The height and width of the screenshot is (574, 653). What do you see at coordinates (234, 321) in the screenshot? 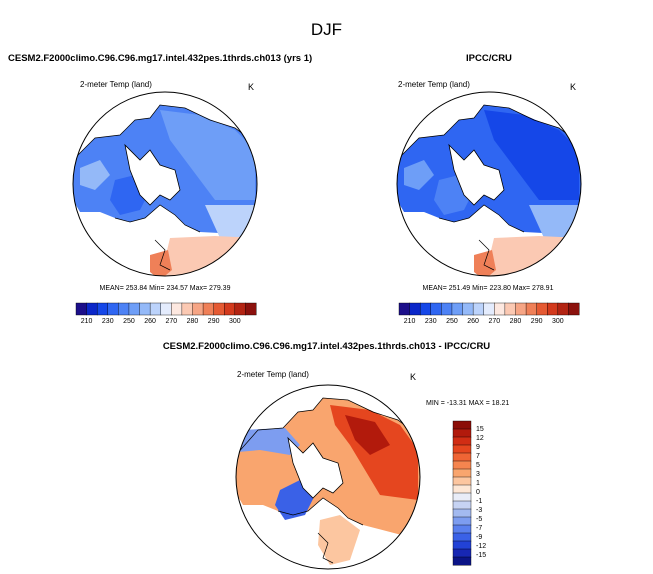
I see `panel-1-colorbar-tick-label: 300` at bounding box center [234, 321].